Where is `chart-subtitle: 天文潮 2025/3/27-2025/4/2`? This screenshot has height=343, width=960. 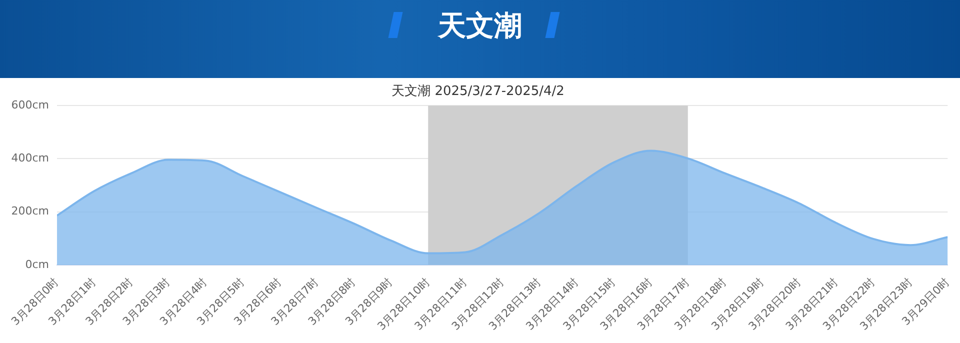 chart-subtitle: 天文潮 2025/3/27-2025/4/2 is located at coordinates (478, 92).